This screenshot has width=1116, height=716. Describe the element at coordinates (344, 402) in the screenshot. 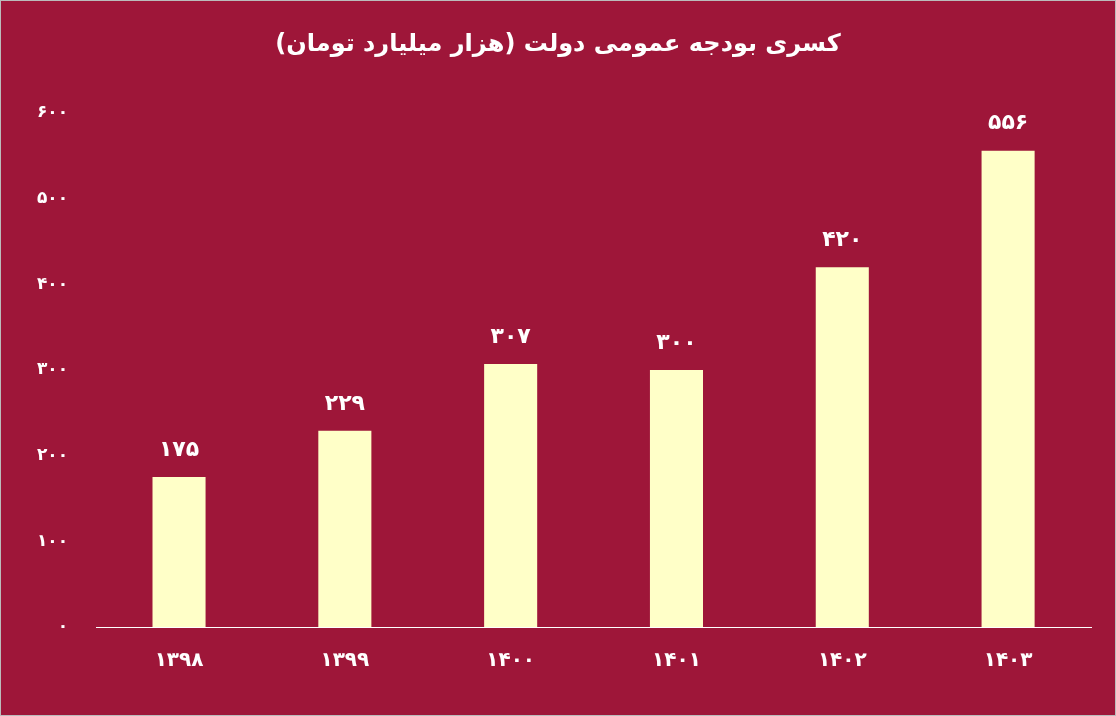

I see `data-label: ۲۲۹` at that location.